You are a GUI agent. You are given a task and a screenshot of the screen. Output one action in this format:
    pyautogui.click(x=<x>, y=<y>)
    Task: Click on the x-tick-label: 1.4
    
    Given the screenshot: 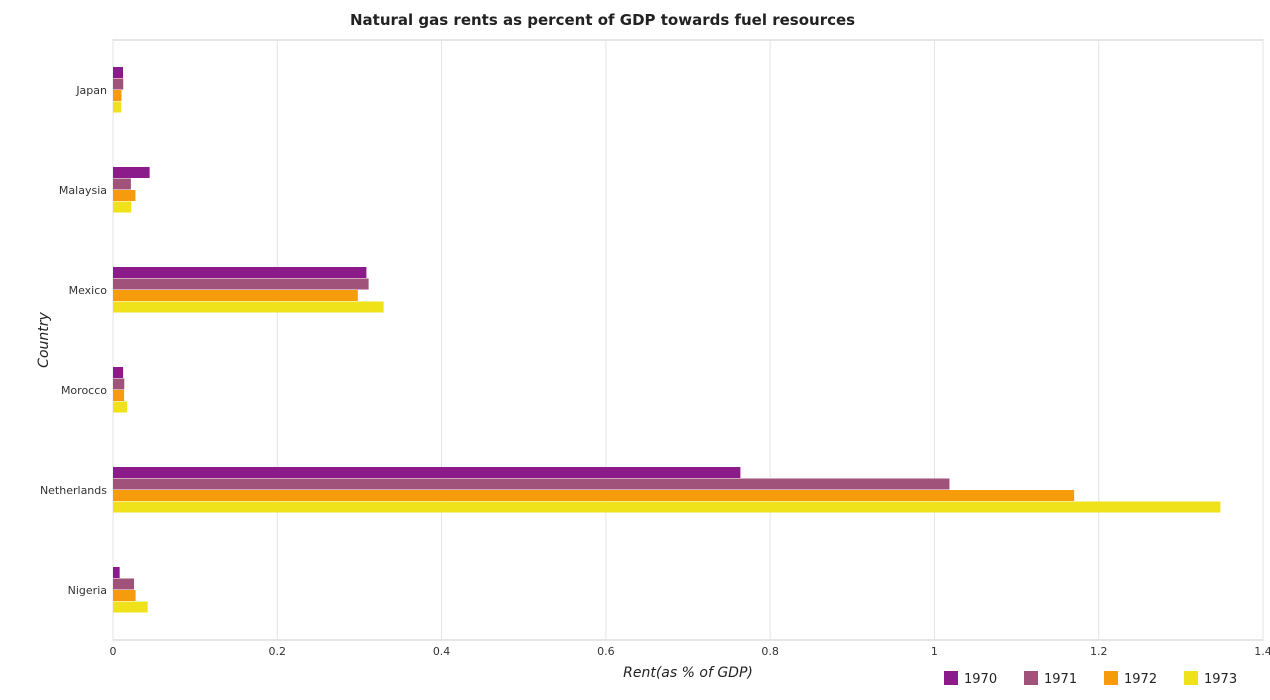 What is the action you would take?
    pyautogui.click(x=1262, y=651)
    